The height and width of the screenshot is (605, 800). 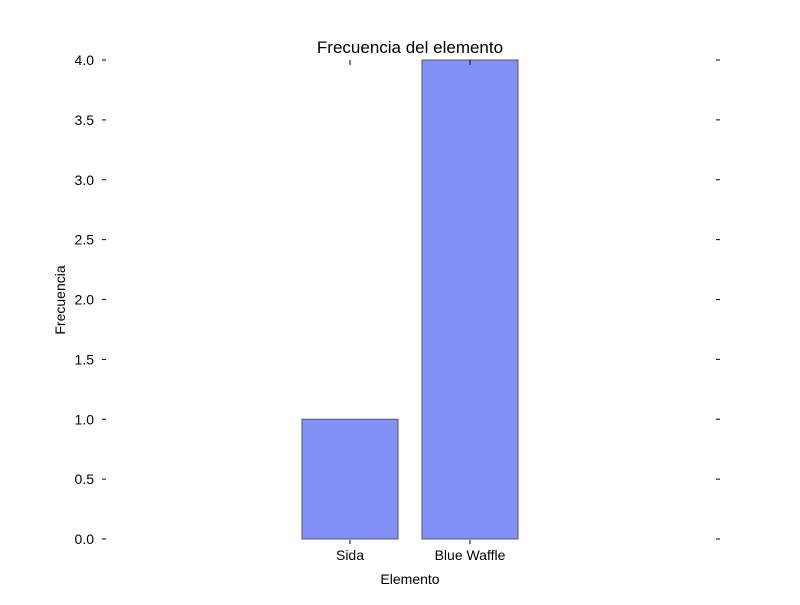 What do you see at coordinates (60, 299) in the screenshot?
I see `y-axis-label: Frecuencia` at bounding box center [60, 299].